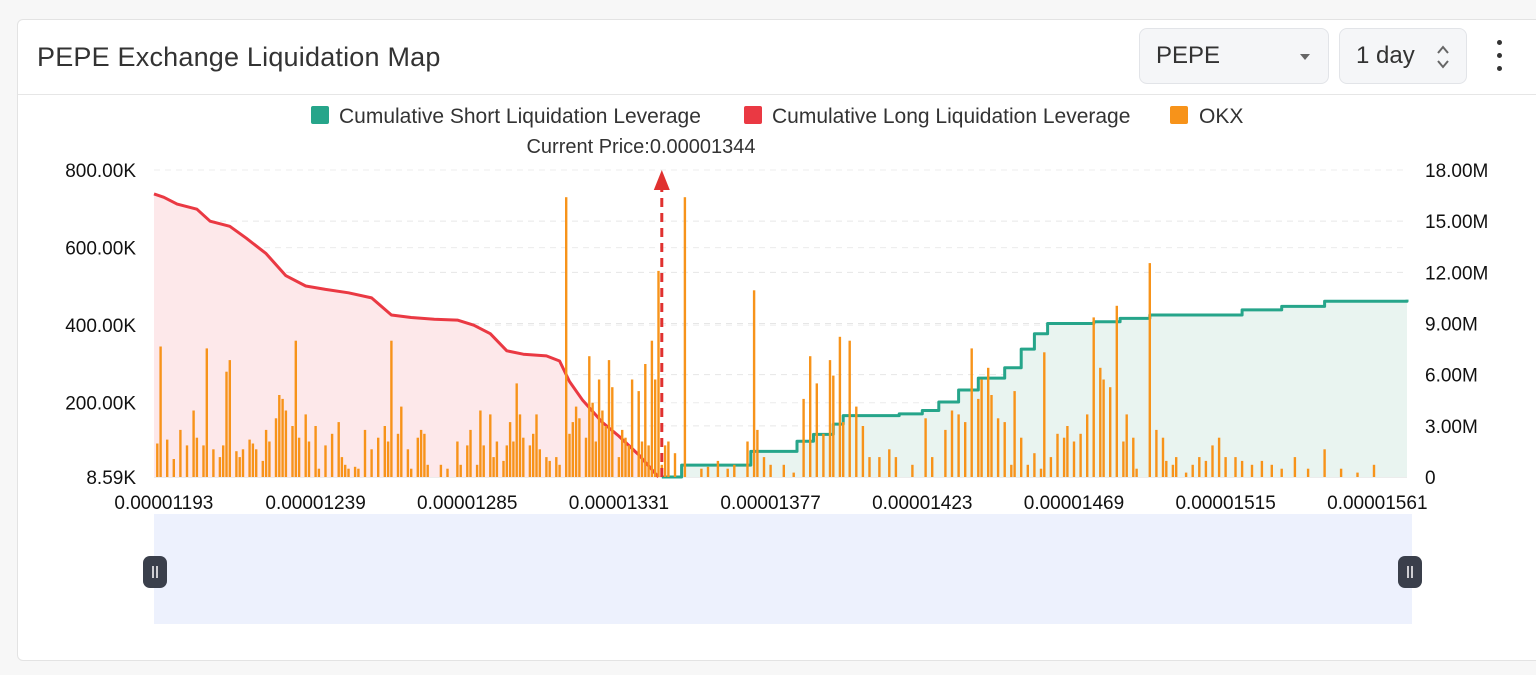 Image resolution: width=1536 pixels, height=675 pixels. I want to click on legend-swatch-long, so click(753, 115).